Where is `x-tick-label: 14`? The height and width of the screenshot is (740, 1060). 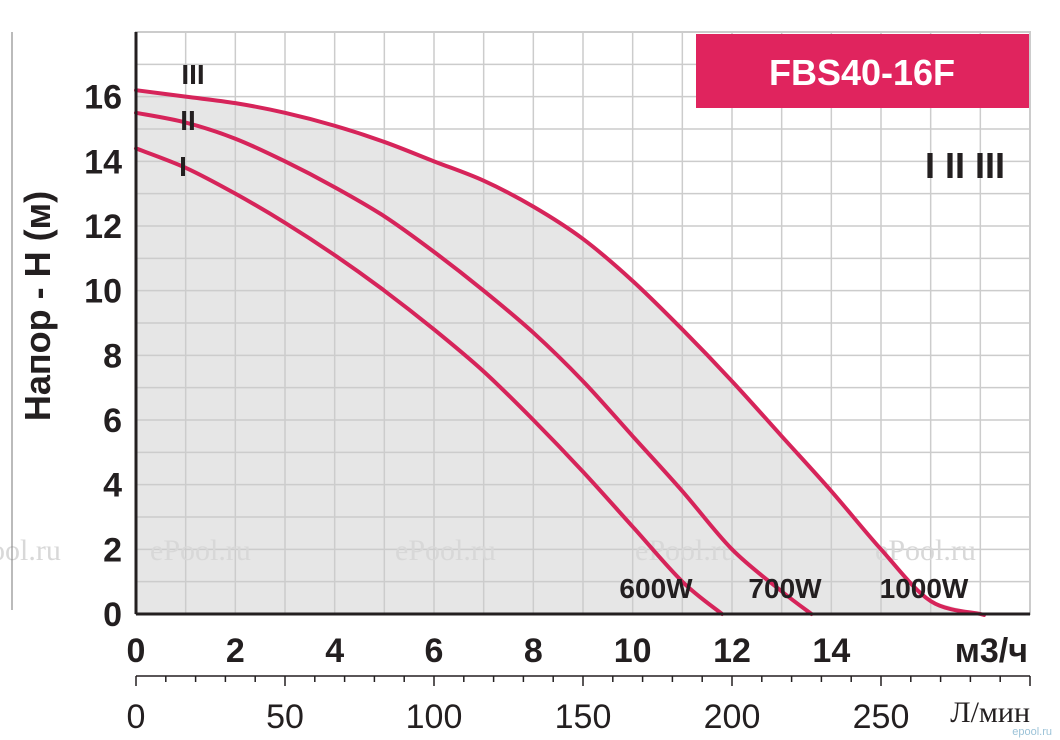
x-tick-label: 14 is located at coordinates (831, 651).